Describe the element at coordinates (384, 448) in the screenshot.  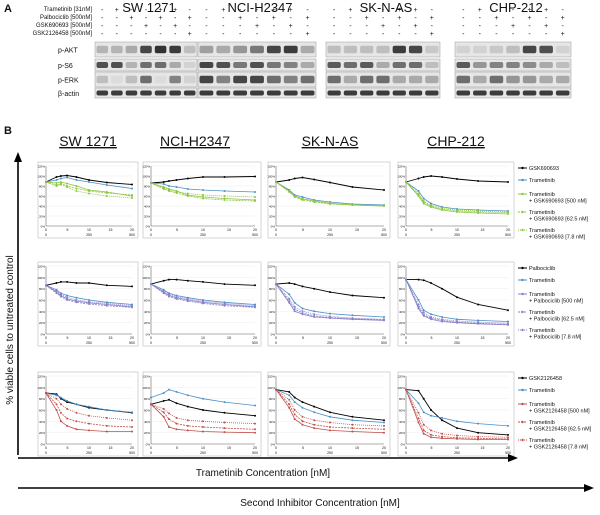
I see `x-tick-label-top: 20` at that location.